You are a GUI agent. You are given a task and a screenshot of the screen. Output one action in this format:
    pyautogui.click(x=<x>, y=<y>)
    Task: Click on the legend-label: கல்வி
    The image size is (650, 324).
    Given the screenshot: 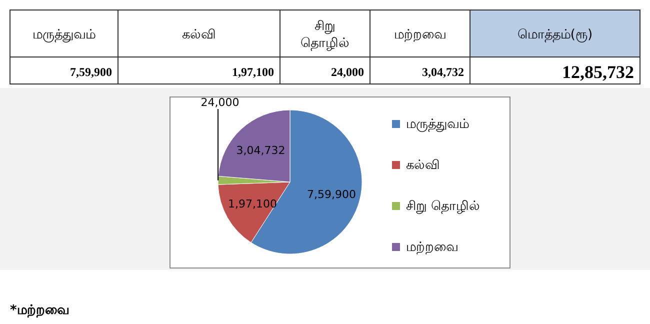 What is the action you would take?
    pyautogui.click(x=423, y=165)
    